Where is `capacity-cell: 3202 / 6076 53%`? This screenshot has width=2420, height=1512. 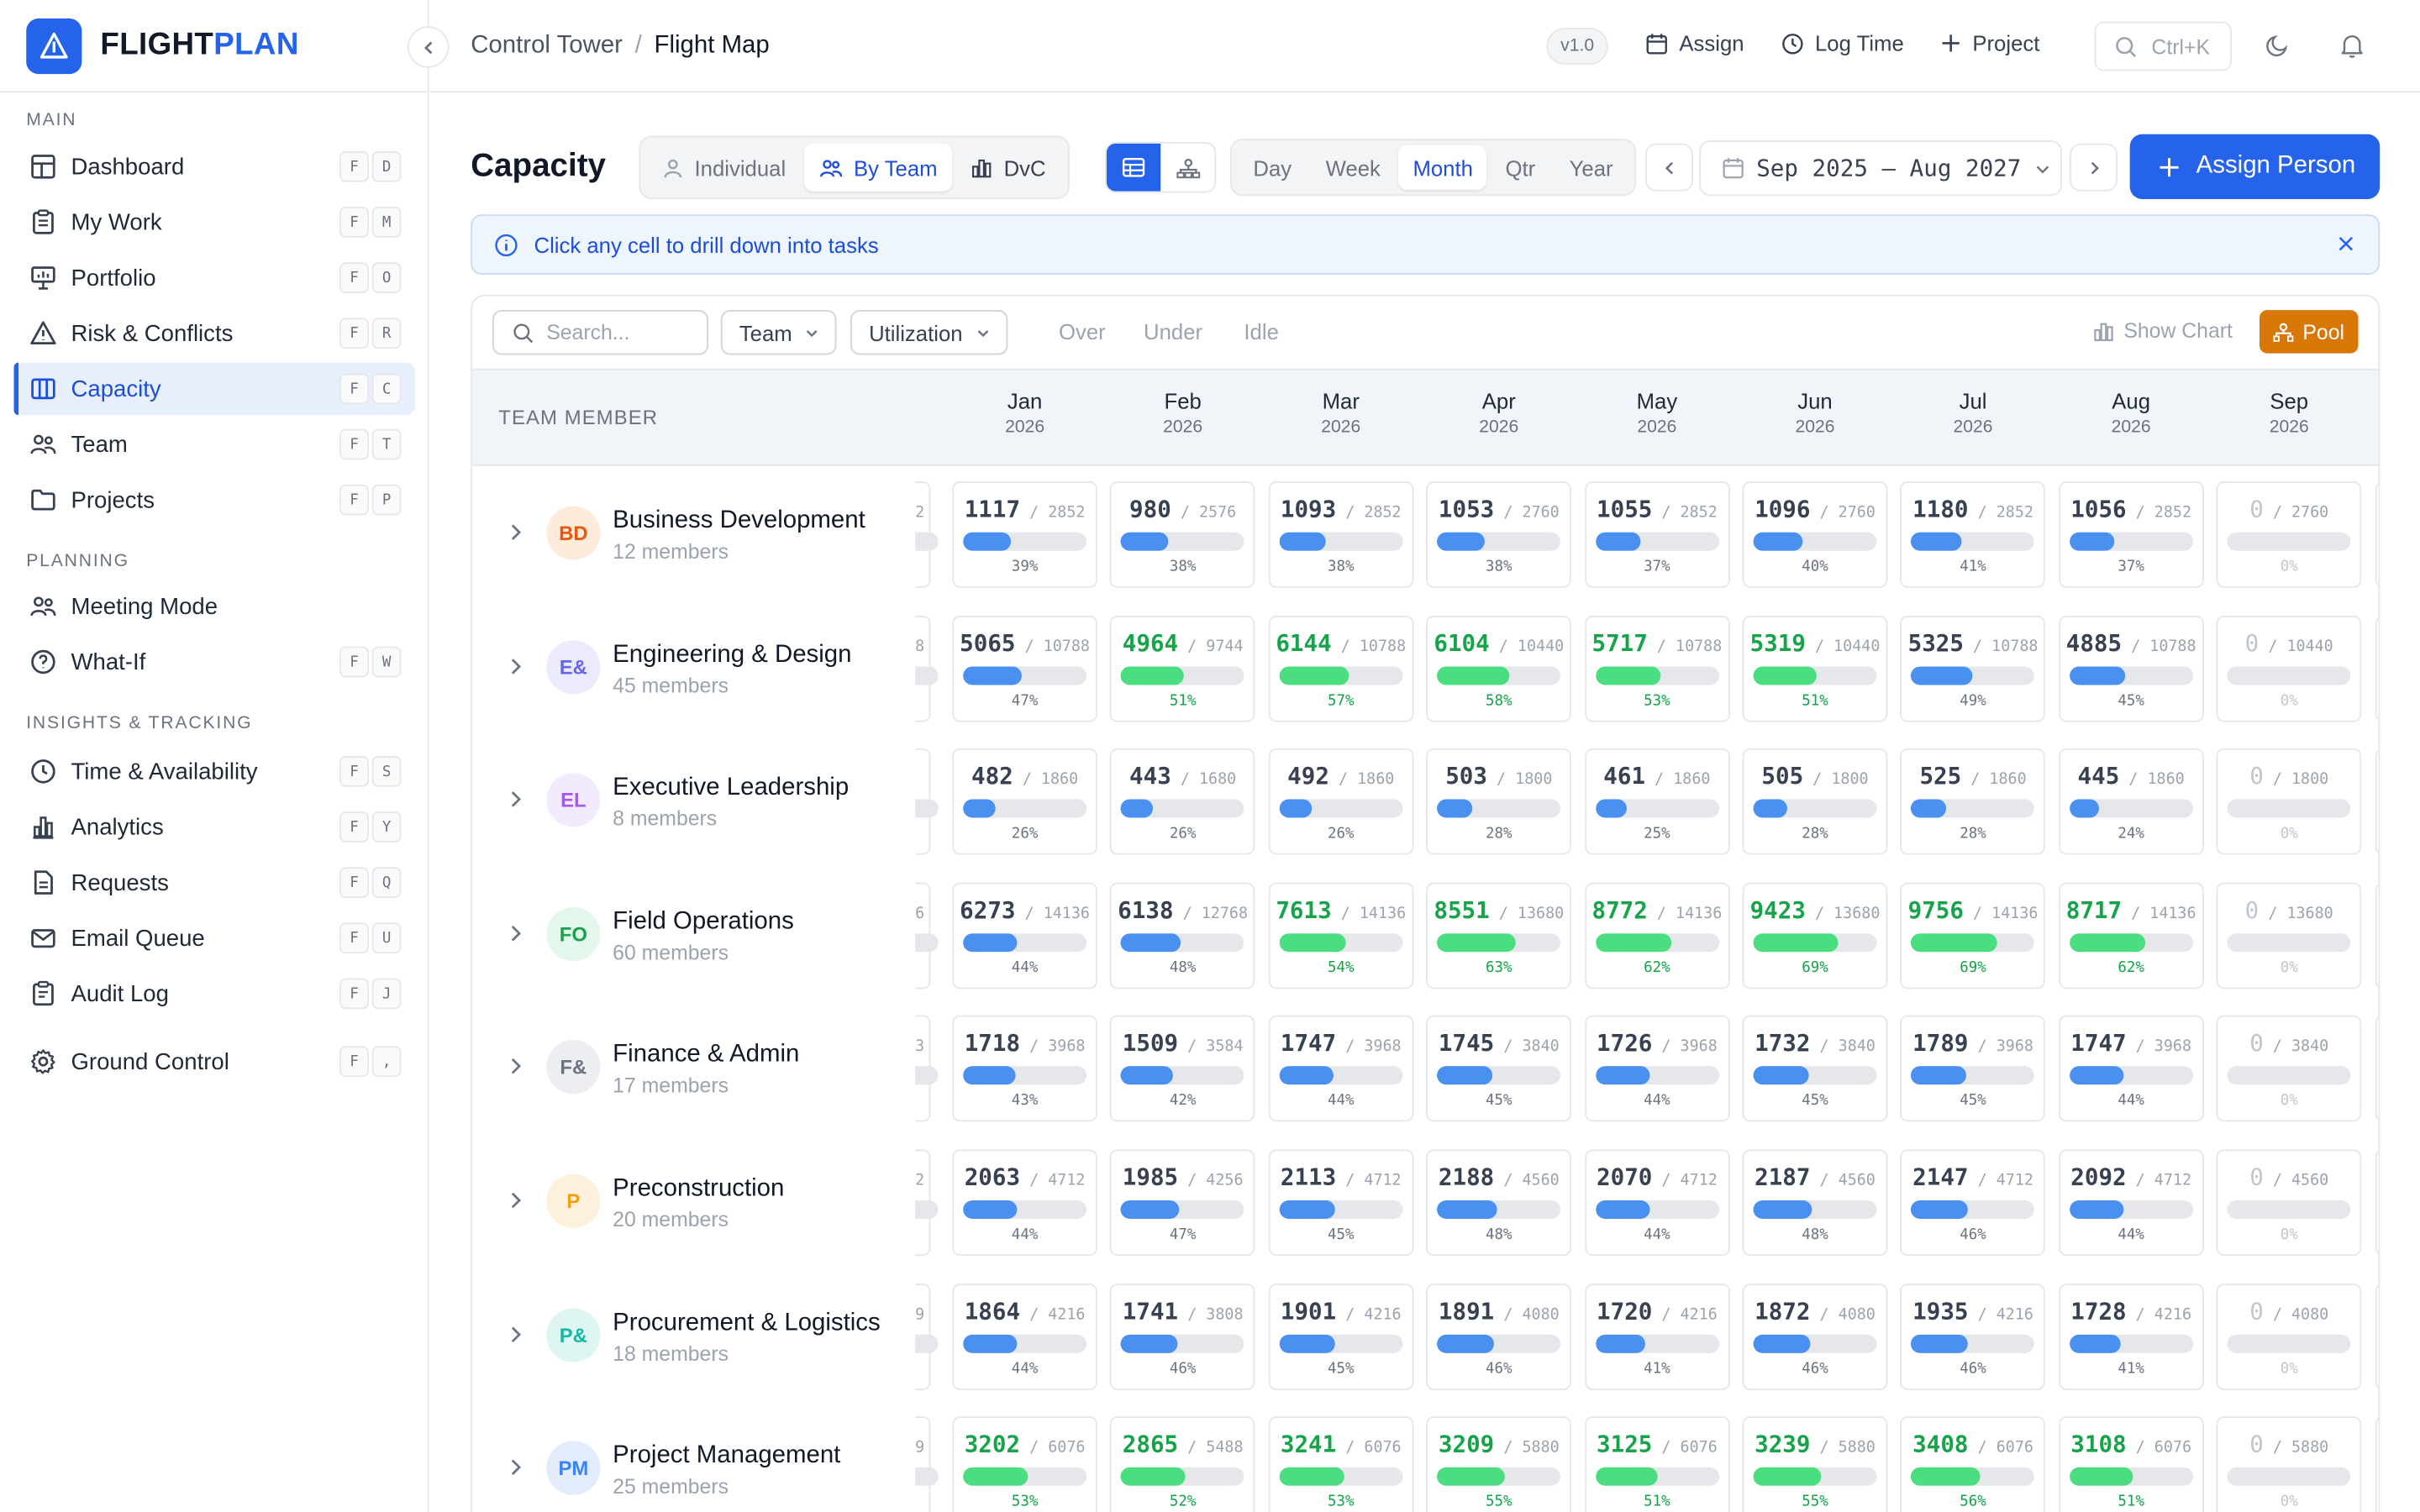 capacity-cell: 3202 / 6076 53% is located at coordinates (1024, 1464).